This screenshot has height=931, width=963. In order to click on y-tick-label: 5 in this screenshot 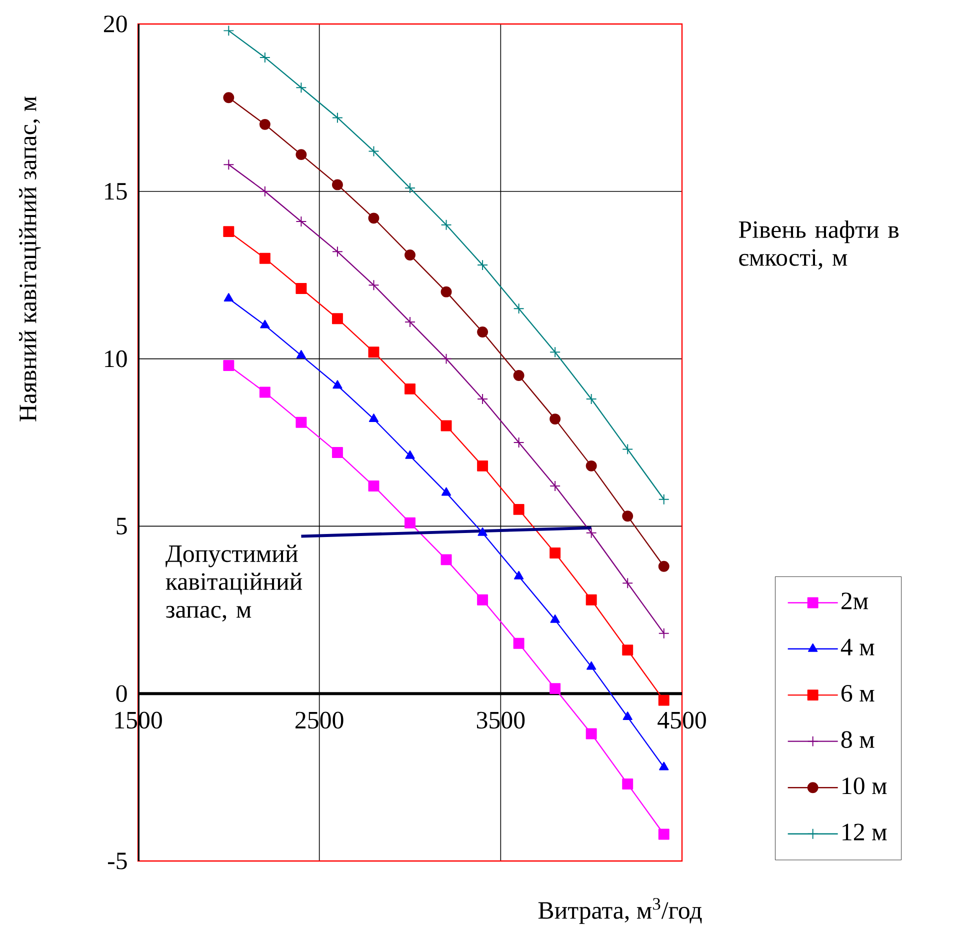, I will do `click(121, 526)`.